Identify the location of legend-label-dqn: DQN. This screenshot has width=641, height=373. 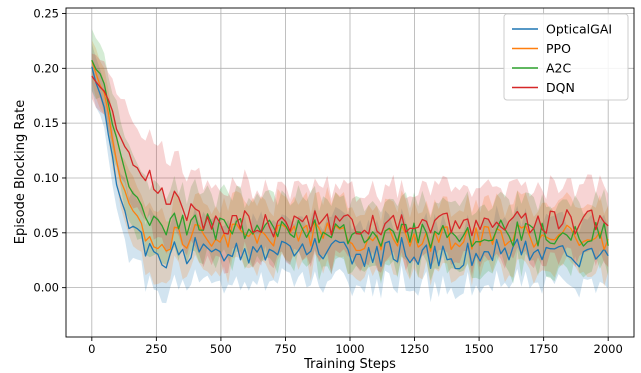
(560, 87).